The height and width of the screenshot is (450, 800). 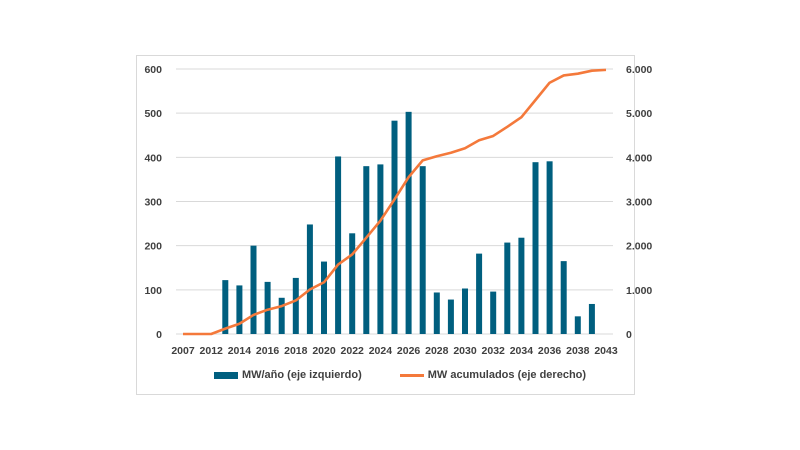 What do you see at coordinates (268, 351) in the screenshot?
I see `x-tick-label: 2016` at bounding box center [268, 351].